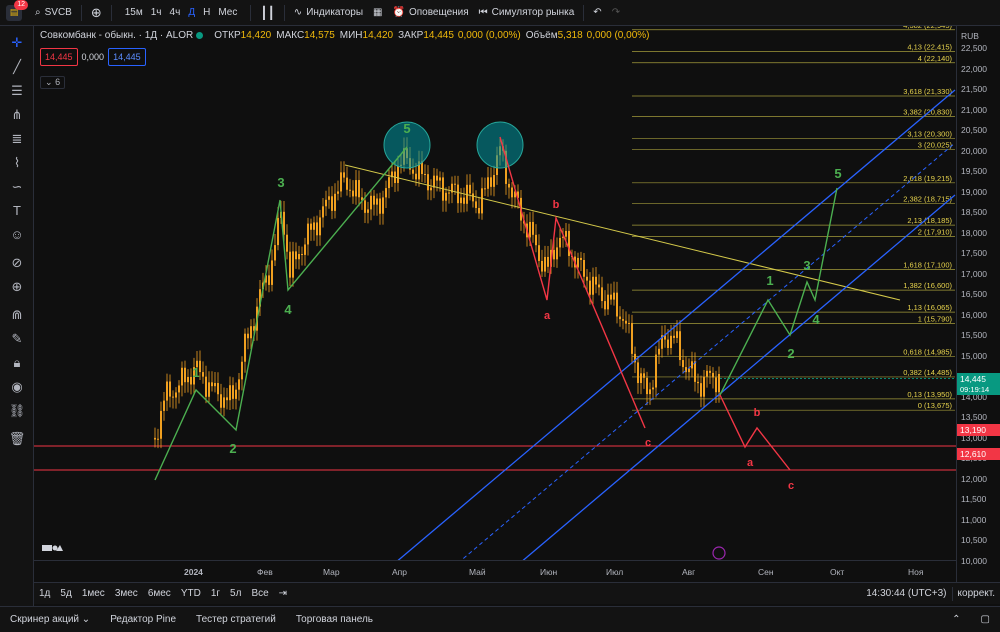 This screenshot has height=632, width=1000. Describe the element at coordinates (133, 12) in the screenshot. I see `tf-15m: 15м` at that location.